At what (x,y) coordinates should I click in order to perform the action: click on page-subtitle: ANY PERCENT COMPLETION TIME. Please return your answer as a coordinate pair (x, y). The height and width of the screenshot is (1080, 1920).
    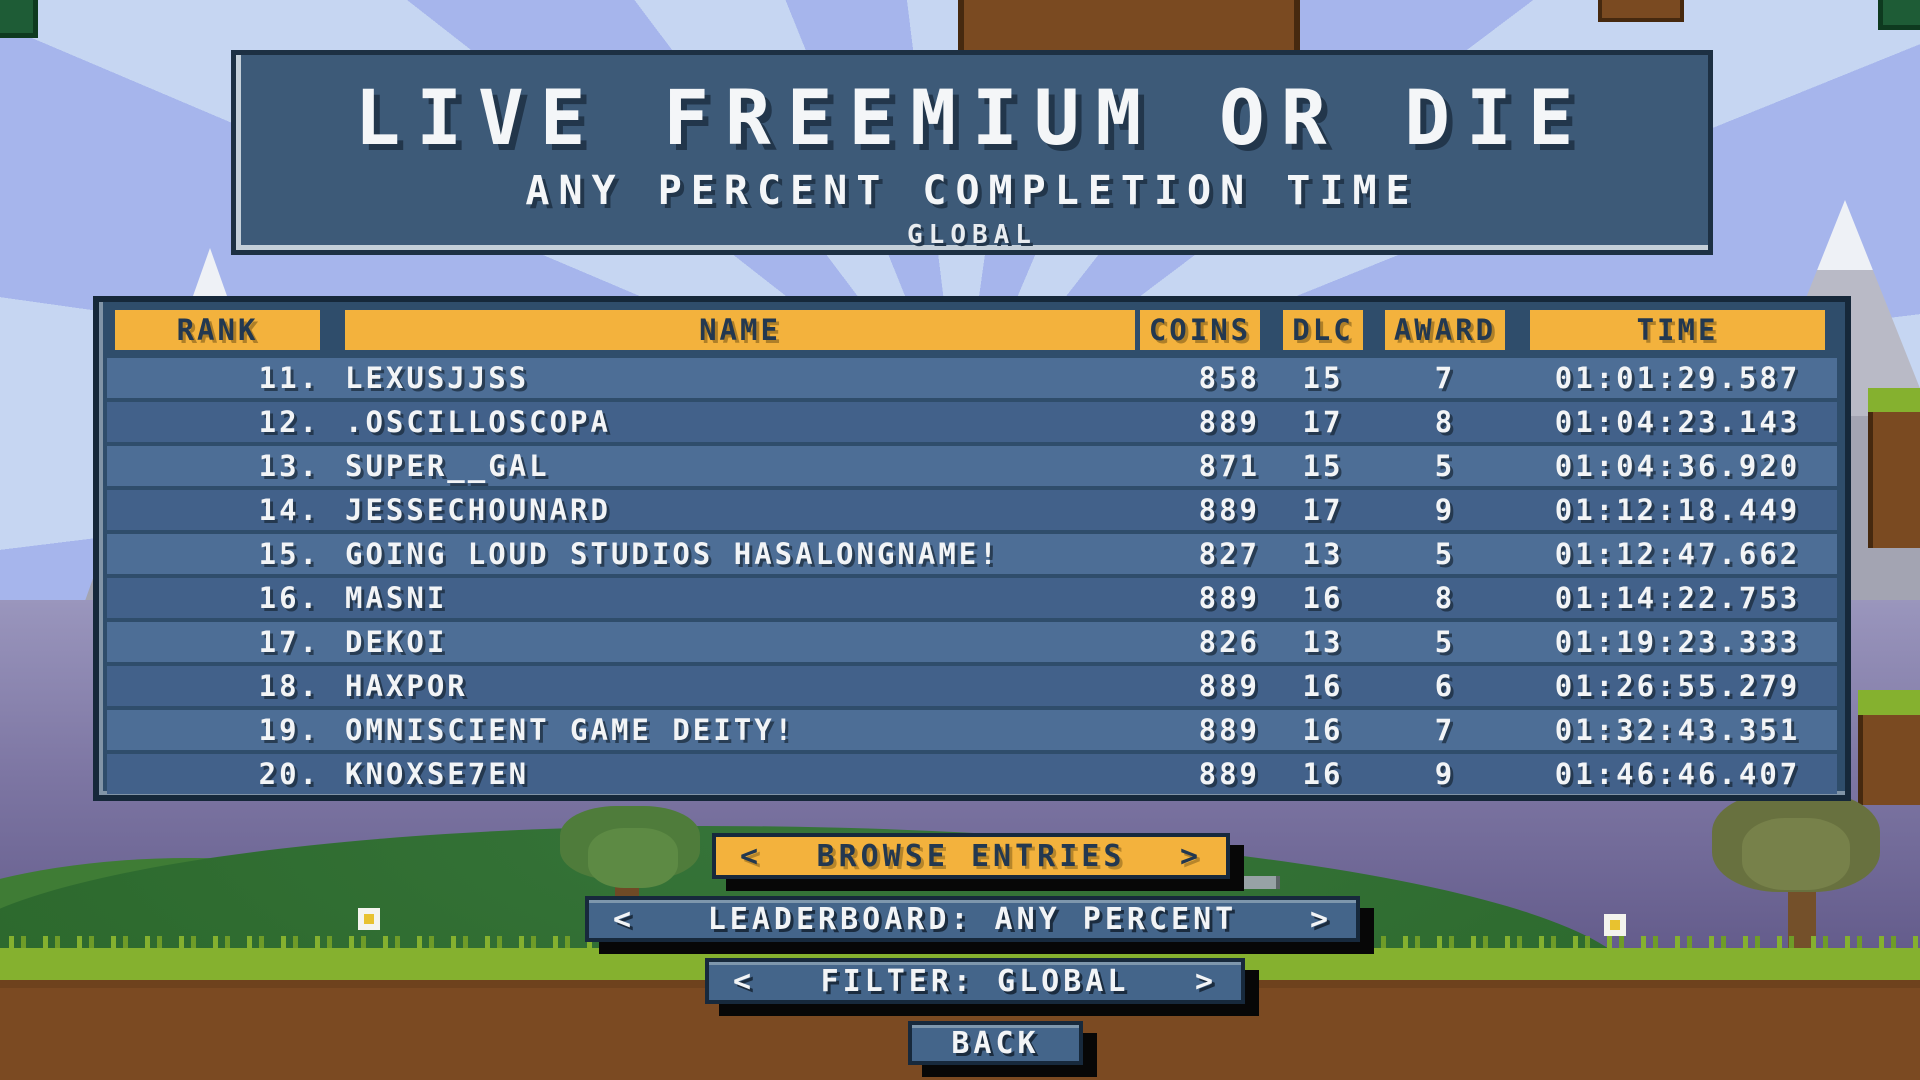
    Looking at the image, I should click on (972, 191).